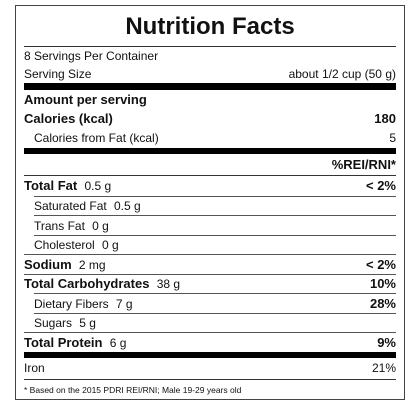 This screenshot has height=410, width=420. I want to click on nutrient-name: Total Fat, so click(51, 186).